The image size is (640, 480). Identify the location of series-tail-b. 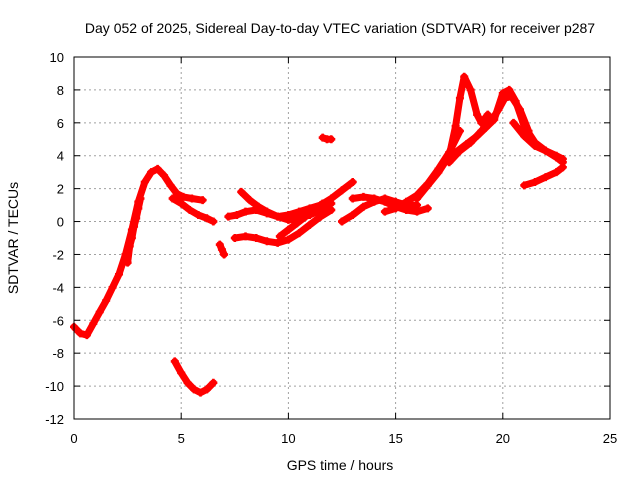
(538, 142).